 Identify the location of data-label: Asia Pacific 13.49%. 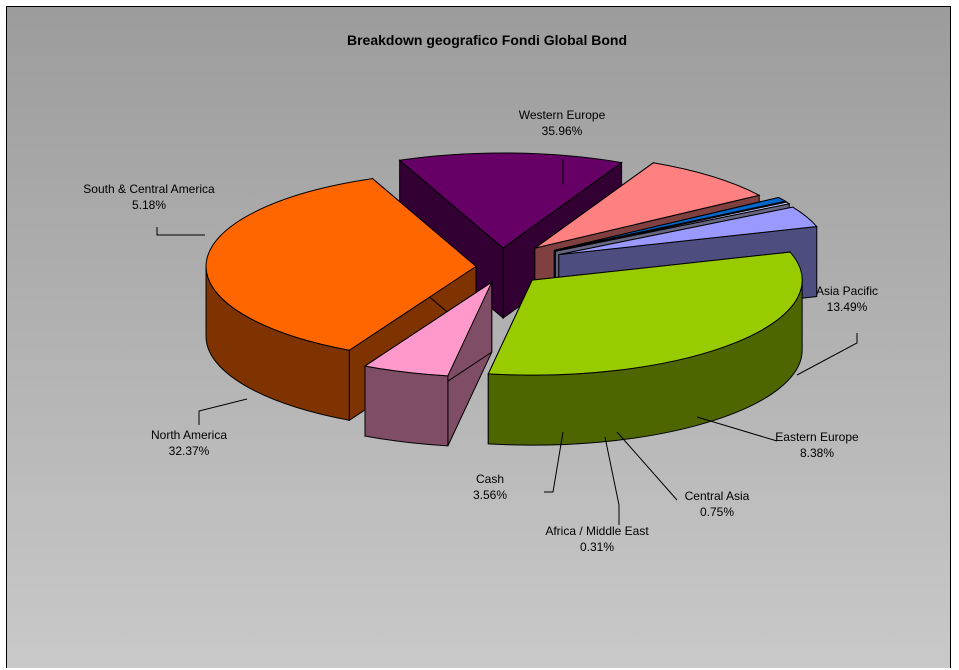
(847, 299).